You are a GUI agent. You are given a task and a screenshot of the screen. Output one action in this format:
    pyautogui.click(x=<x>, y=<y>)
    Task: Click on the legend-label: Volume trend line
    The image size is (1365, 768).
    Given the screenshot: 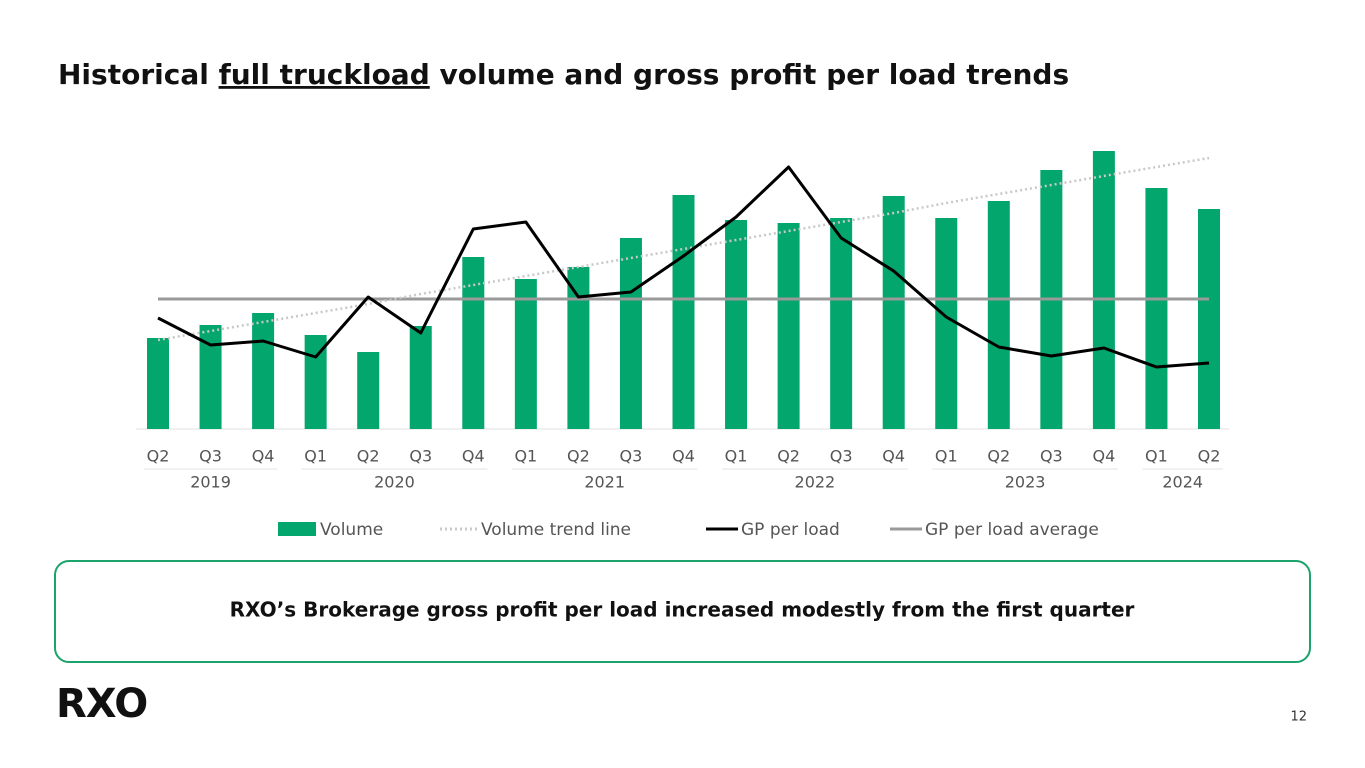 What is the action you would take?
    pyautogui.click(x=556, y=530)
    